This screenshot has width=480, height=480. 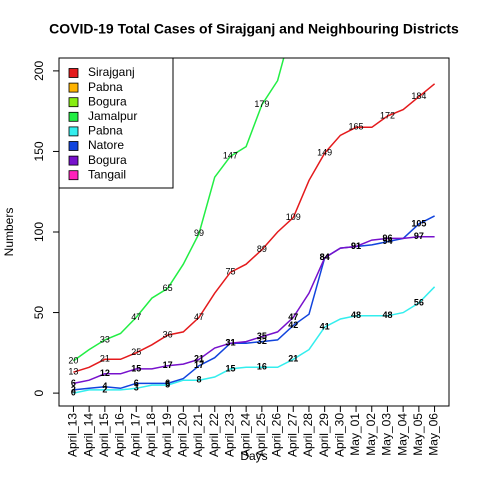 I want to click on data-label: 109, so click(x=293, y=217).